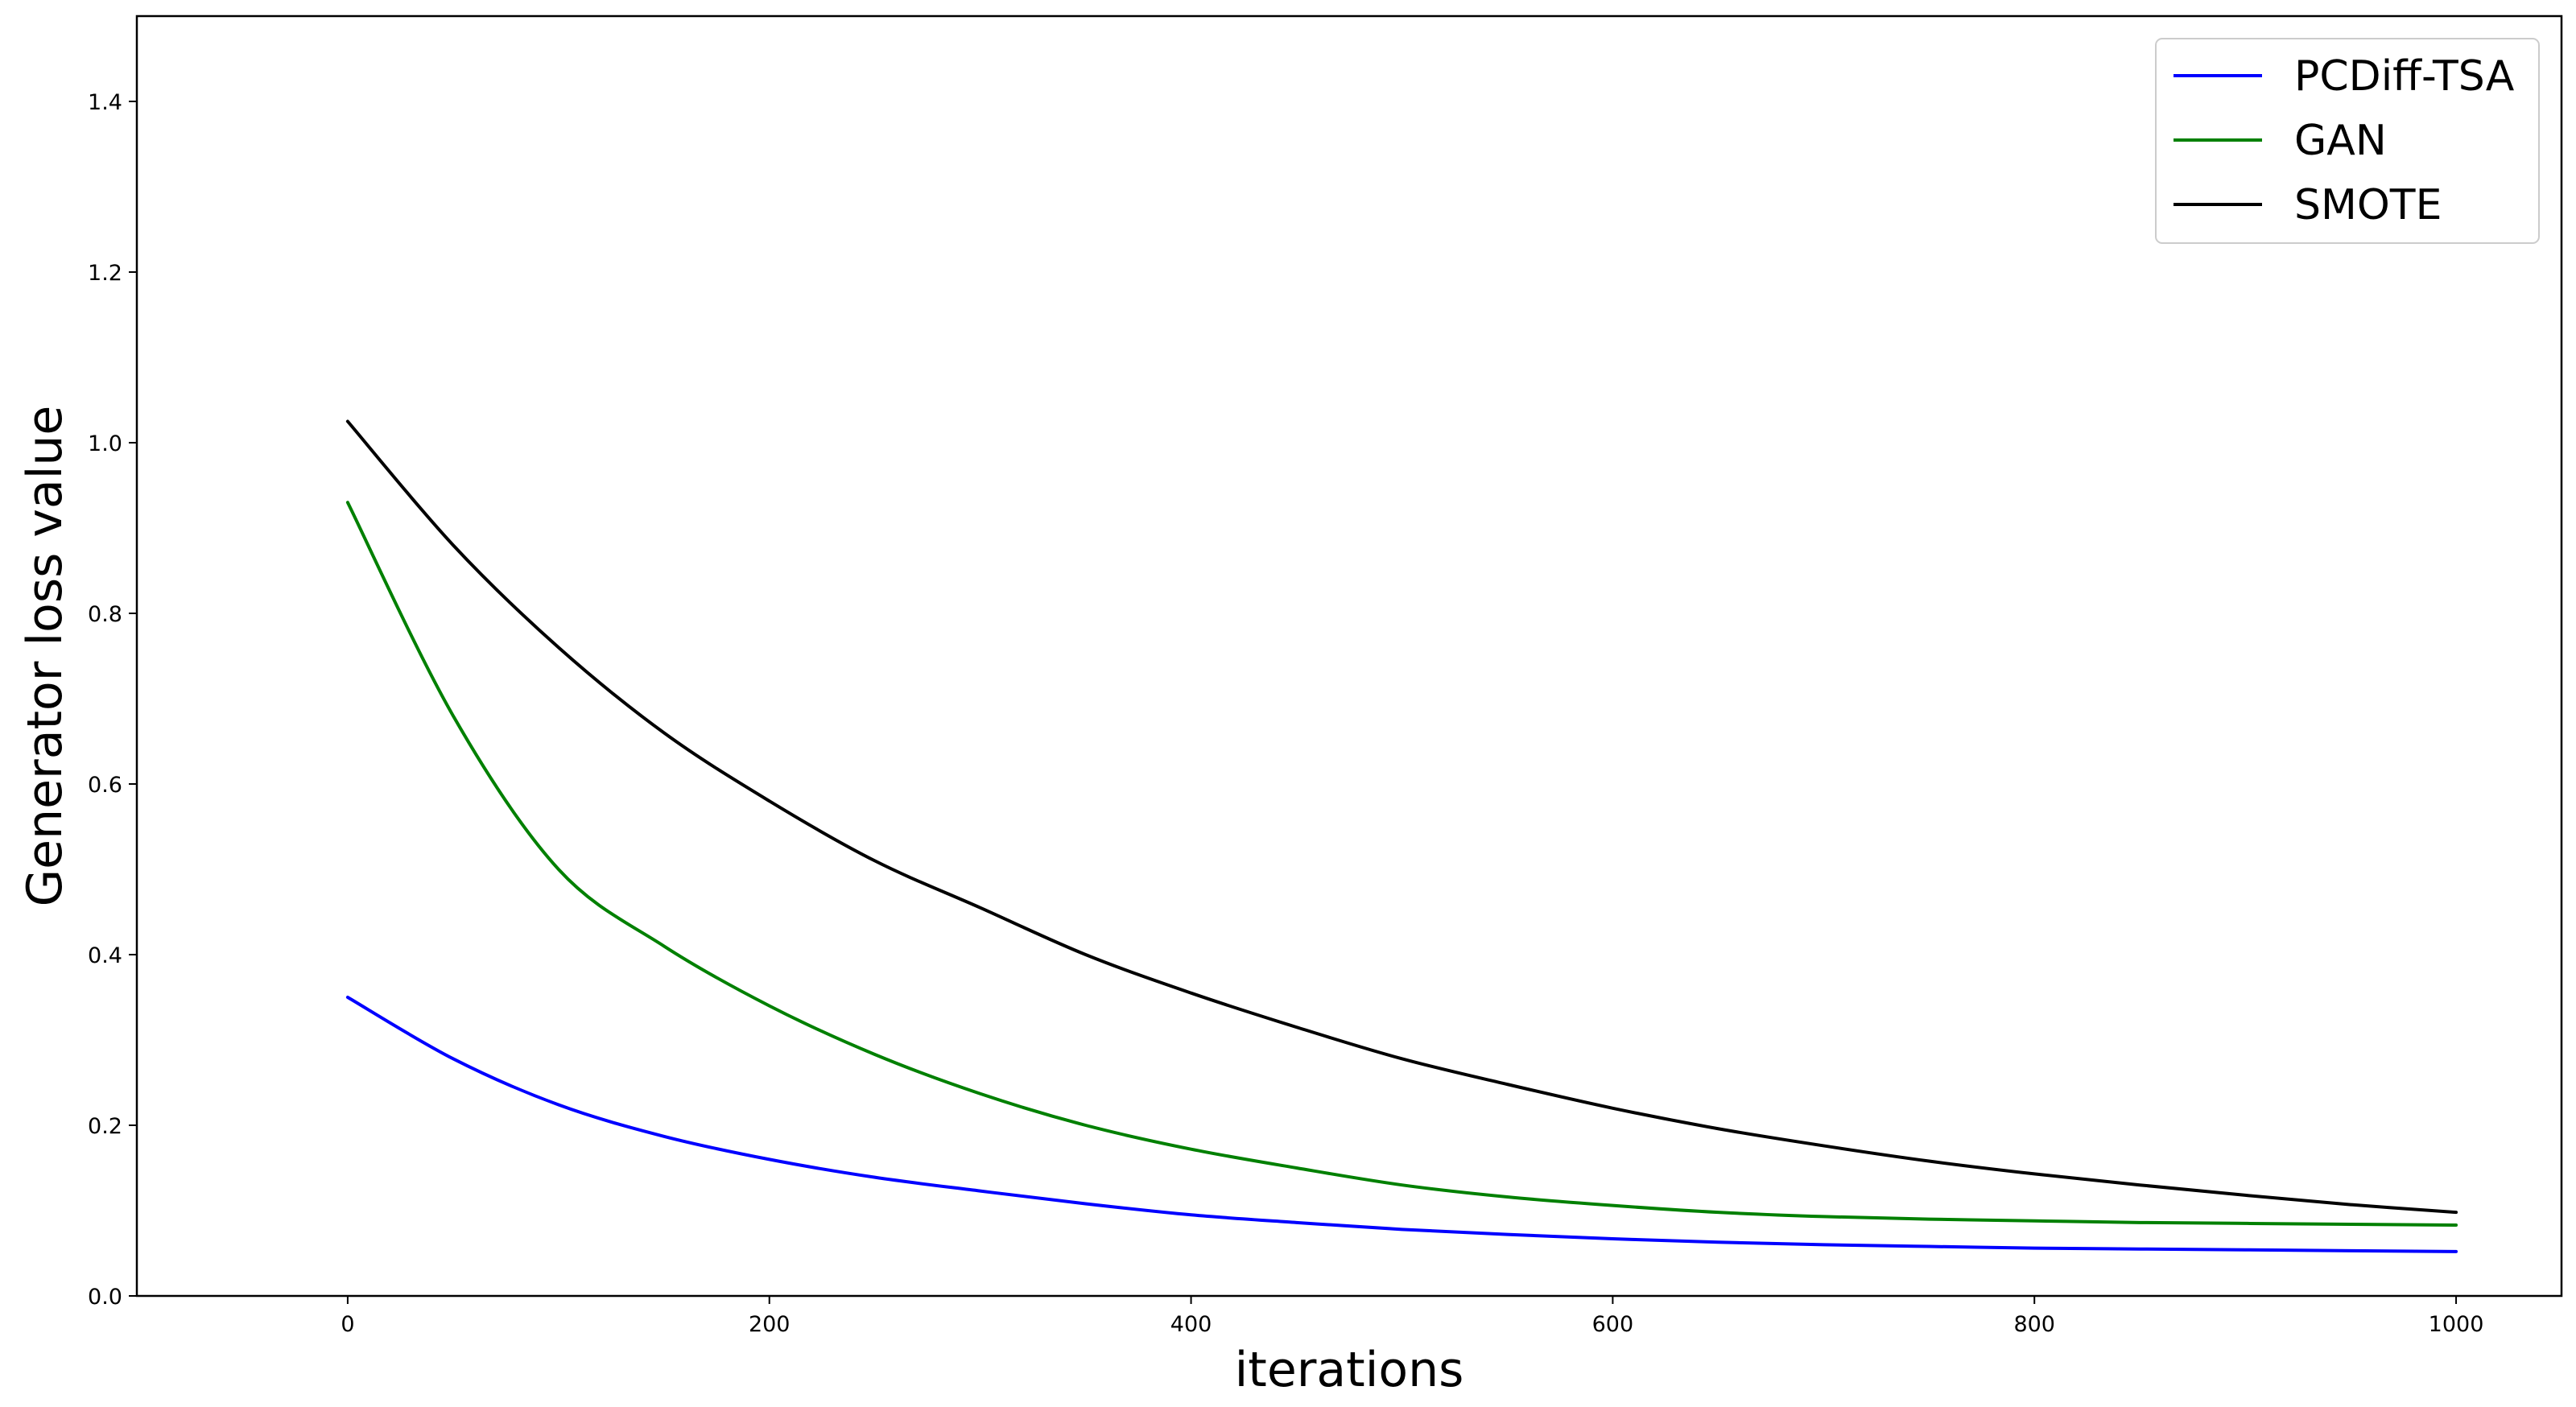 This screenshot has height=1407, width=2576. Describe the element at coordinates (1412, 1316) in the screenshot. I see `x-axis-ticks: 0 200 400 600 800 1000` at that location.